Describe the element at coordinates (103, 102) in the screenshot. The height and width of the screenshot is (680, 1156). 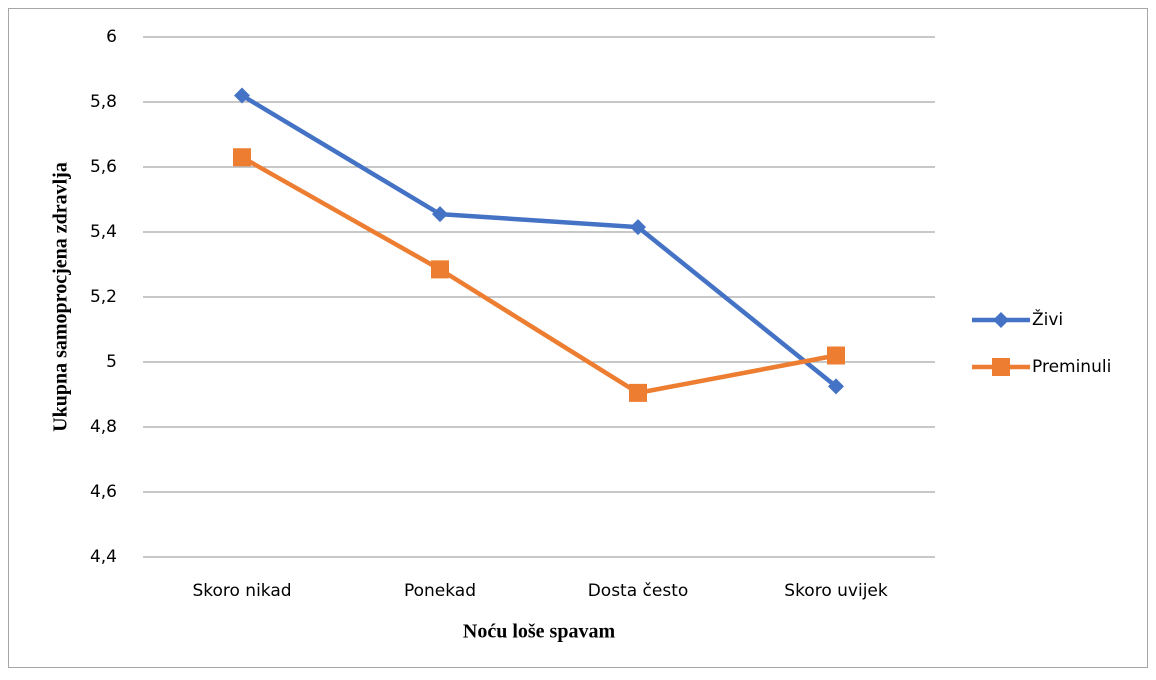
I see `y-tick-label: 5,8` at that location.